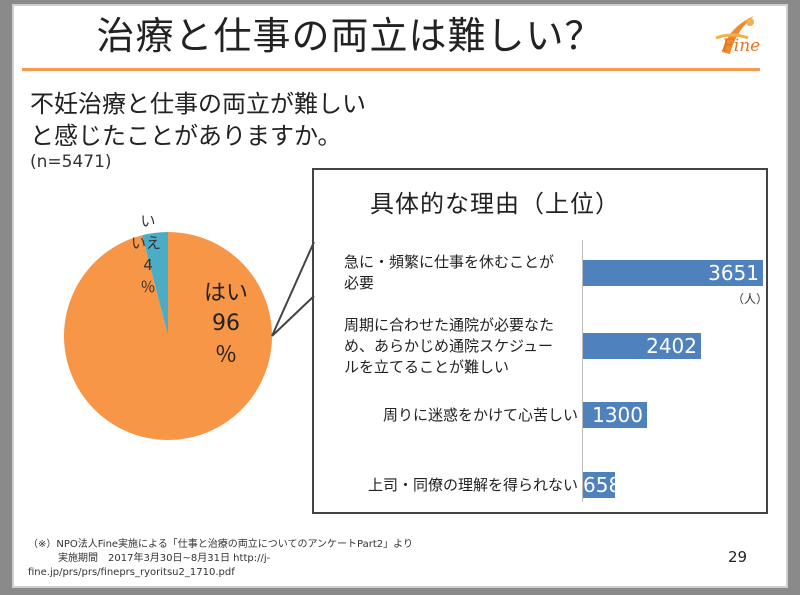  Describe the element at coordinates (733, 273) in the screenshot. I see `bar-value-1: 3651` at that location.